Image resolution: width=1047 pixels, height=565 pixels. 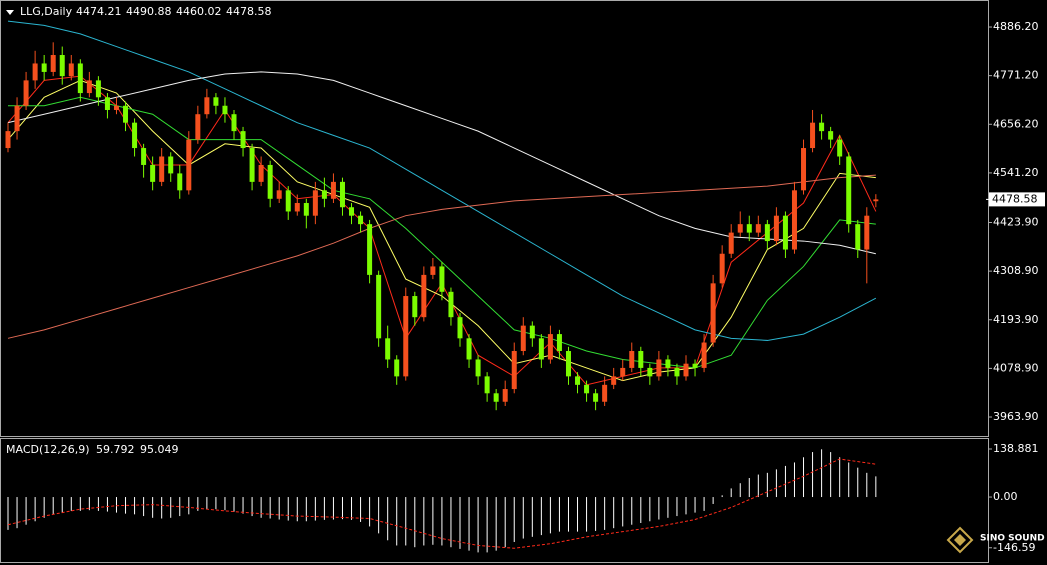 What do you see at coordinates (1016, 222) in the screenshot?
I see `y-tick-label: 4423.90` at bounding box center [1016, 222].